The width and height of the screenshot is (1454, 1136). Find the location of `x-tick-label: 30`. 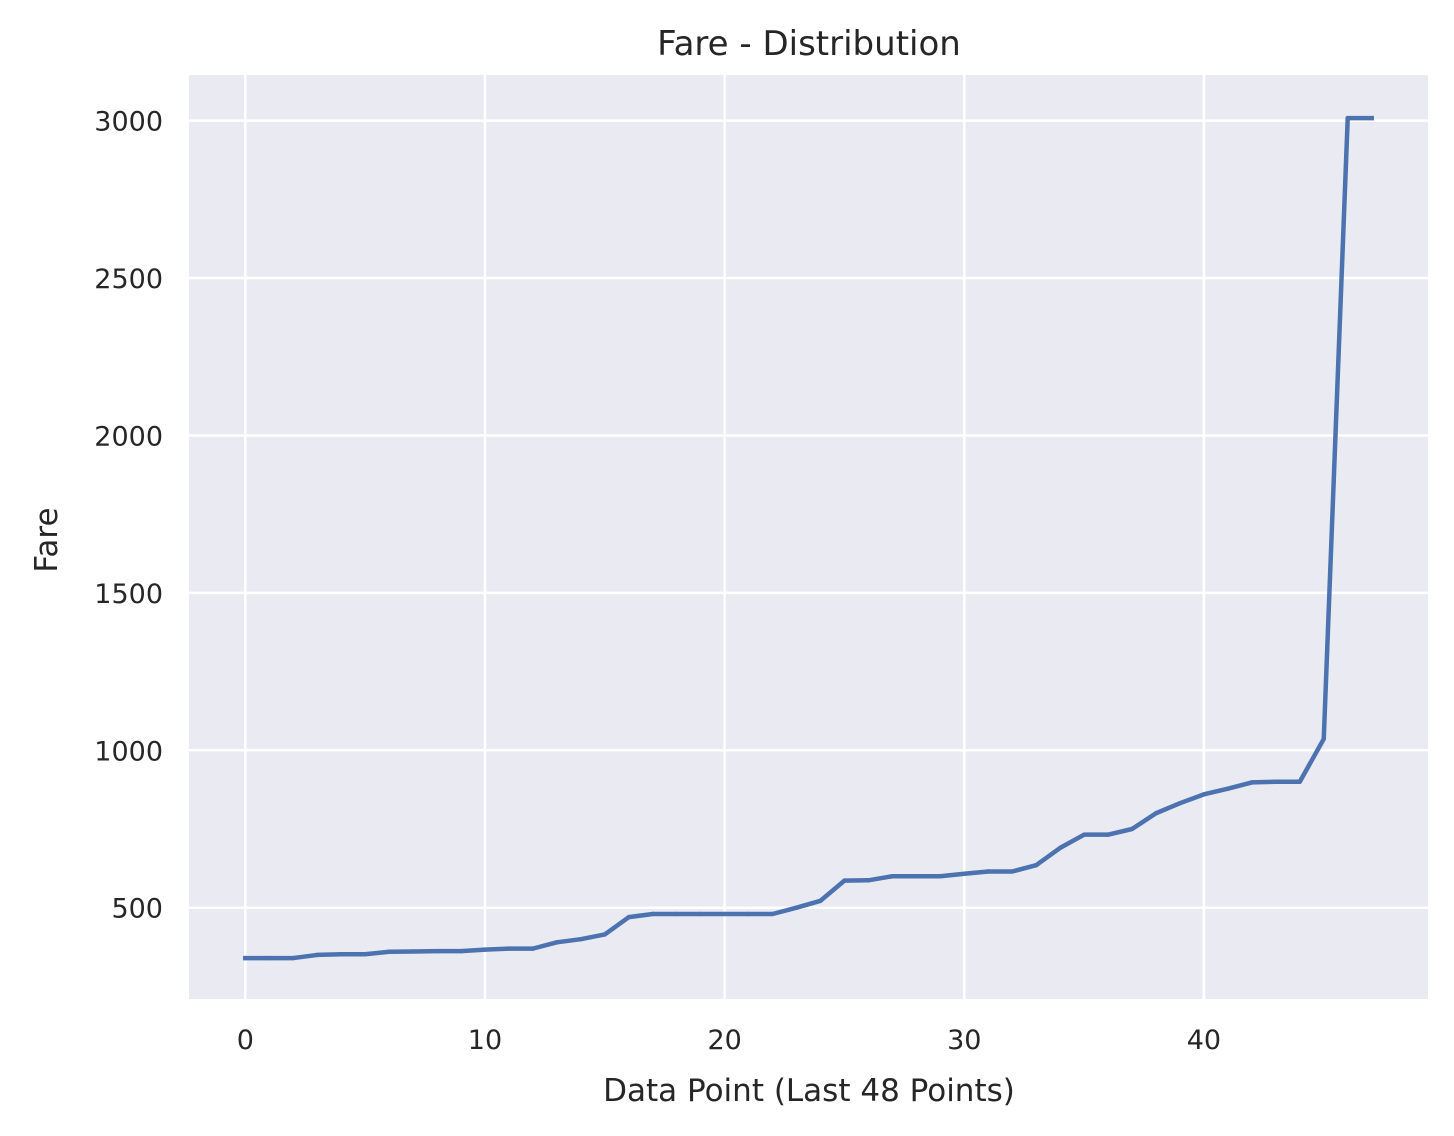

x-tick-label: 30 is located at coordinates (964, 1040).